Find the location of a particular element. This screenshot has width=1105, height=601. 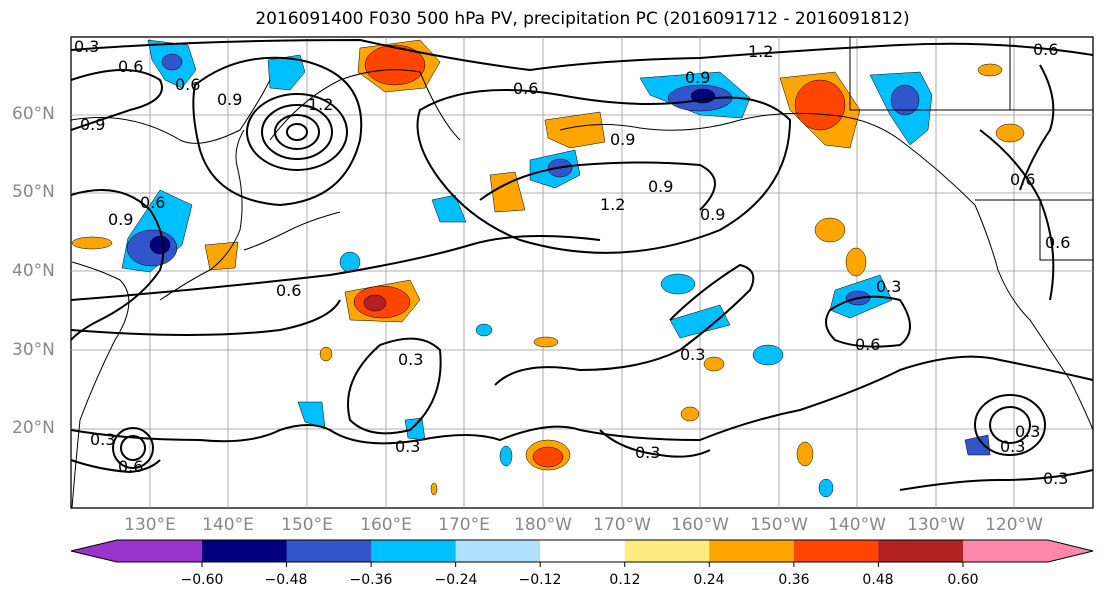

colorbar-tick-label: 0.12 is located at coordinates (625, 580).